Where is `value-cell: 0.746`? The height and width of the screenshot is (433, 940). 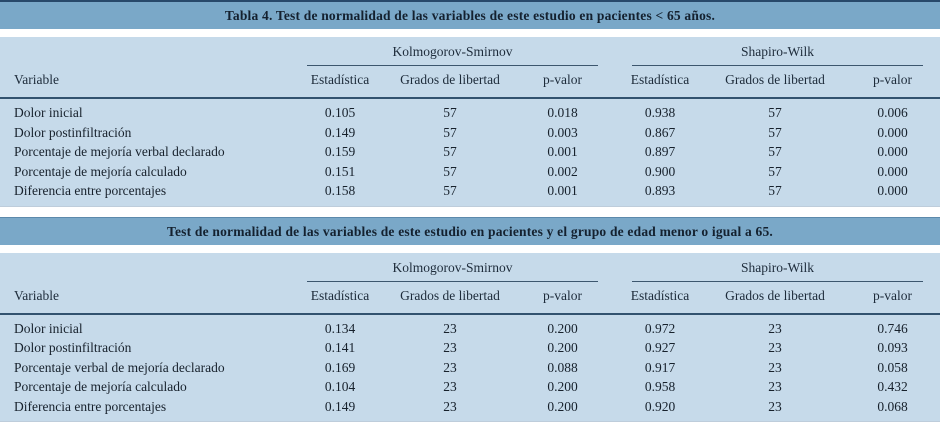 value-cell: 0.746 is located at coordinates (892, 328).